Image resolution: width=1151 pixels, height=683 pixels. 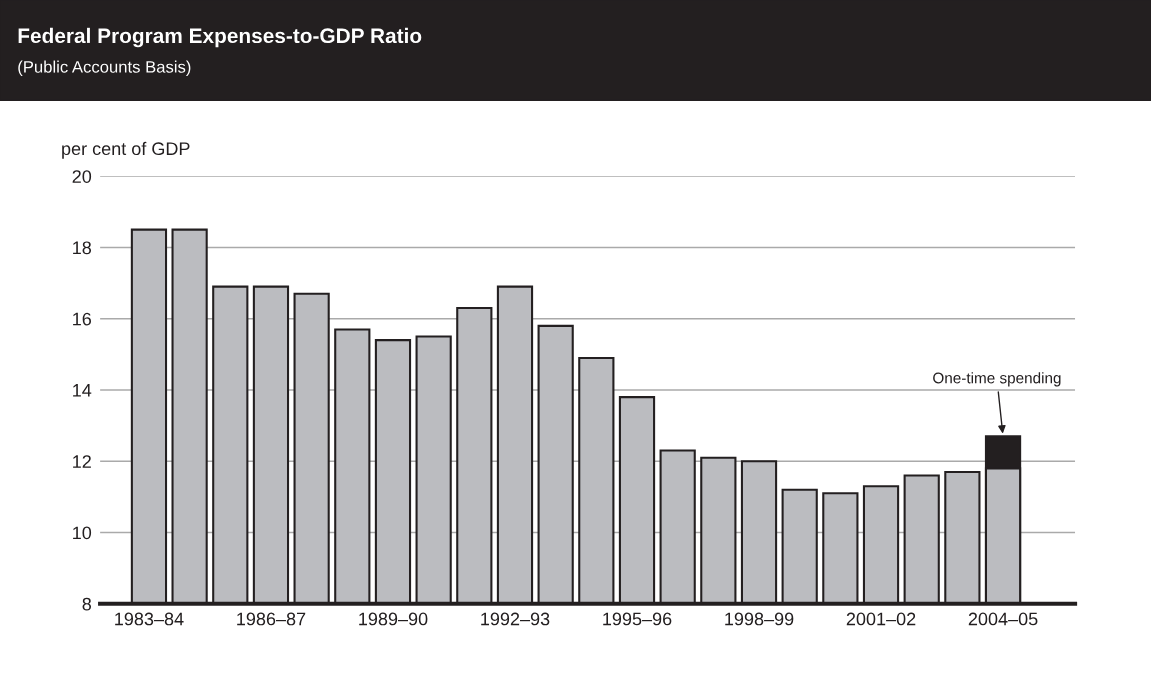 What do you see at coordinates (637, 619) in the screenshot?
I see `x-tick-label: 1995–96` at bounding box center [637, 619].